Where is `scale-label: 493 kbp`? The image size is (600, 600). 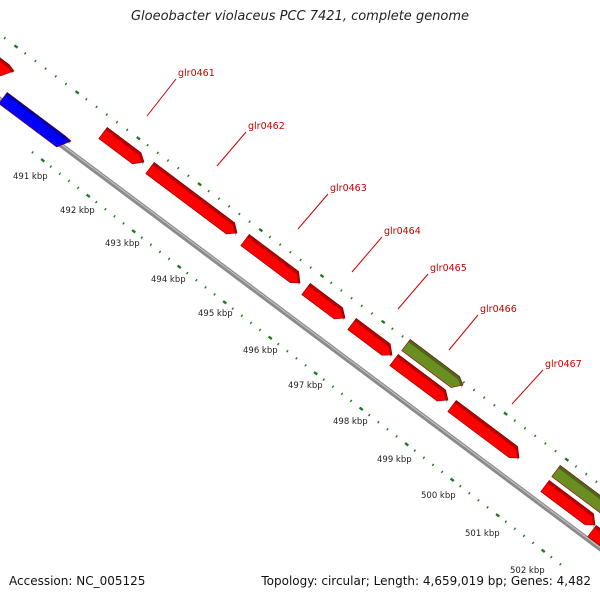 scale-label: 493 kbp is located at coordinates (122, 244).